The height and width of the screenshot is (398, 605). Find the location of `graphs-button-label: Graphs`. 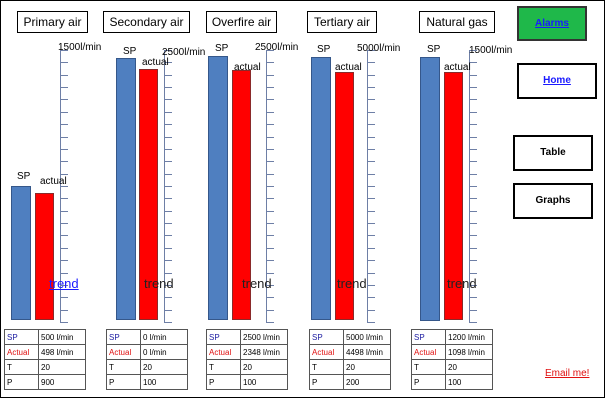

graphs-button-label: Graphs is located at coordinates (553, 200).